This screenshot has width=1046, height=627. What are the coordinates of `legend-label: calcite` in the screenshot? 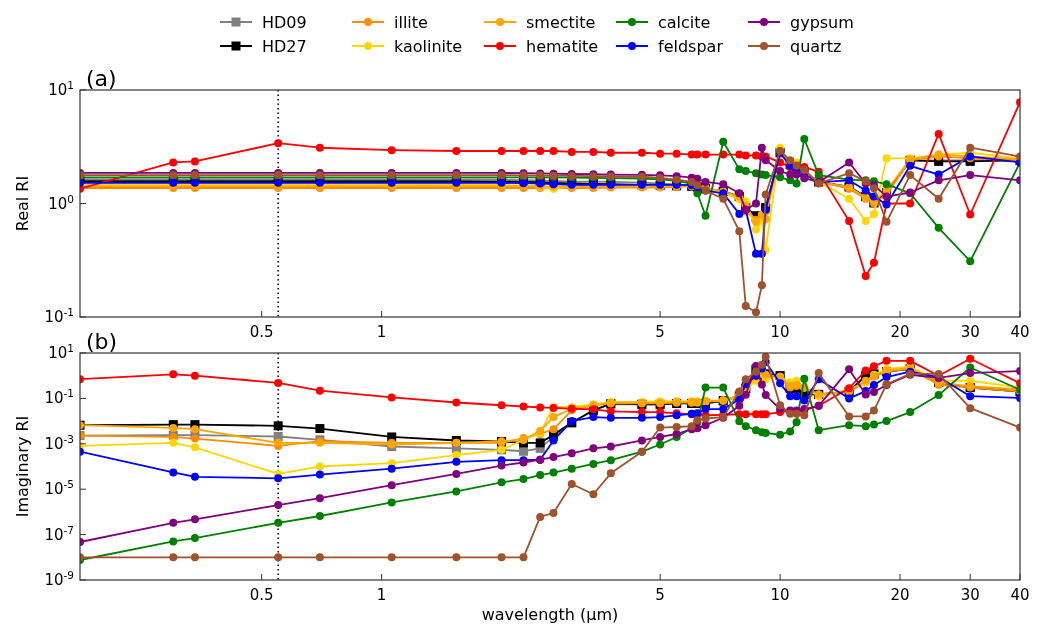 It's located at (684, 22).